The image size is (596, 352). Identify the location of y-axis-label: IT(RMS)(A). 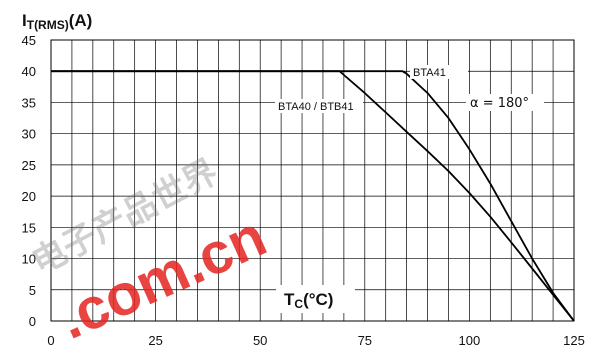
(57, 21).